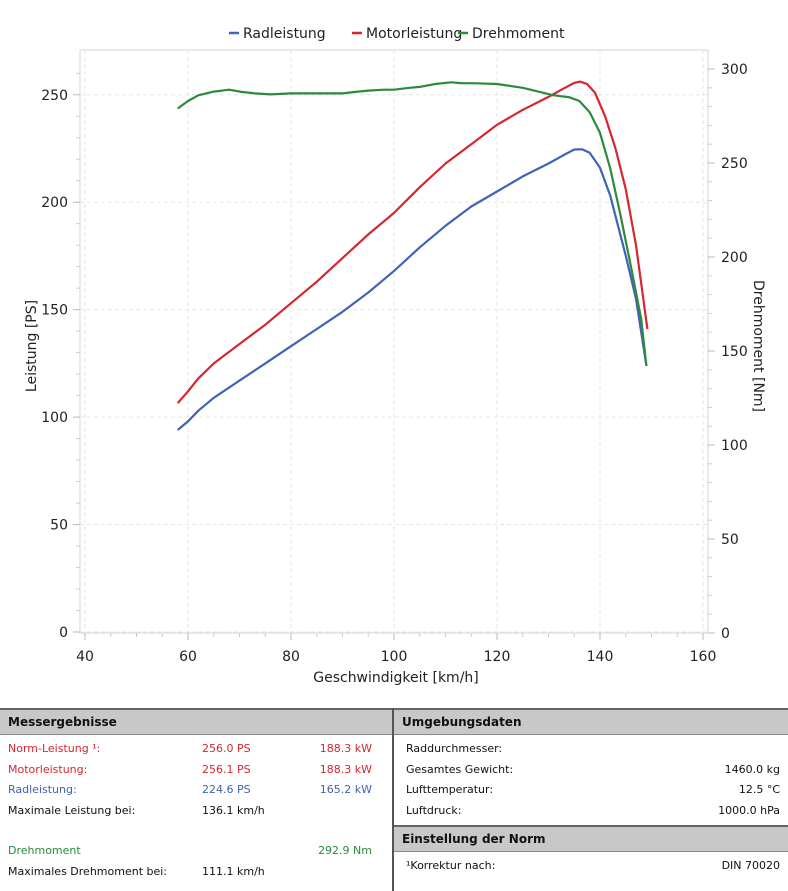 The image size is (788, 891). I want to click on environment-value: 1460.0 kg, so click(752, 769).